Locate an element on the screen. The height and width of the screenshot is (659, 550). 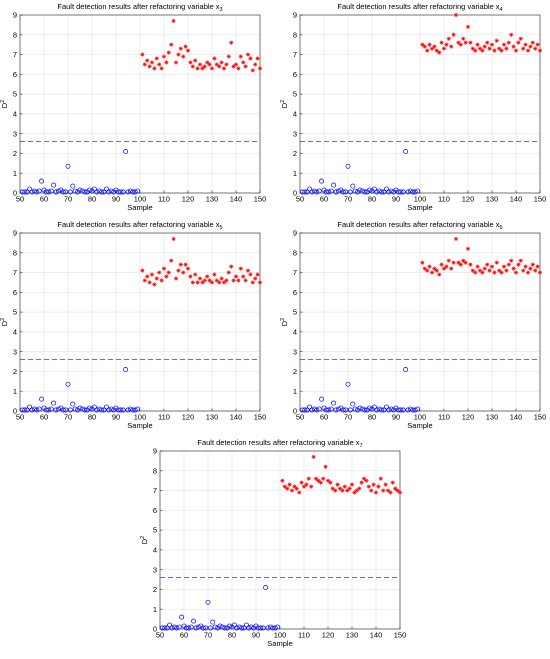
x-tick-label: 80 is located at coordinates (92, 417).